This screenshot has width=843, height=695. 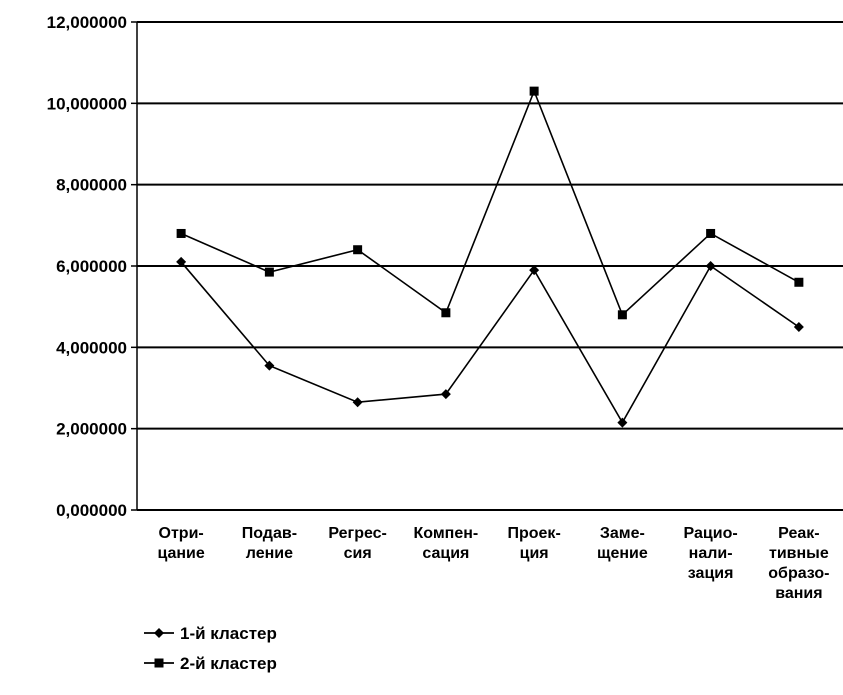 What do you see at coordinates (87, 103) in the screenshot?
I see `y-tick-label: 10,000000` at bounding box center [87, 103].